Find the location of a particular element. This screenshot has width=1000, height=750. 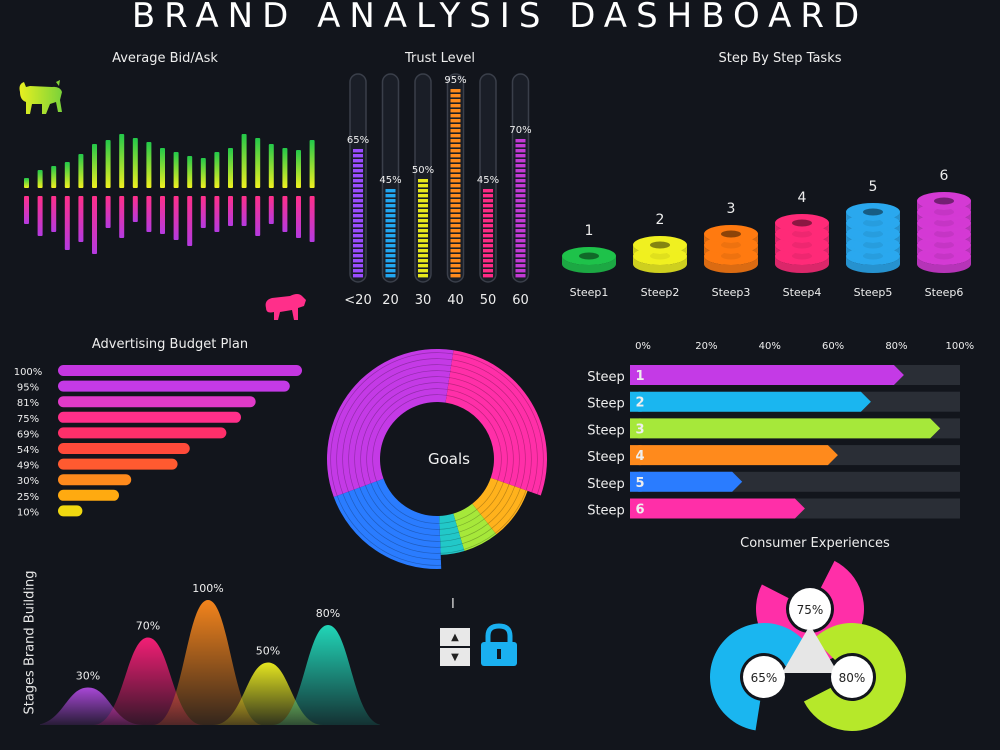

progress-tick-label: 80% is located at coordinates (896, 346).